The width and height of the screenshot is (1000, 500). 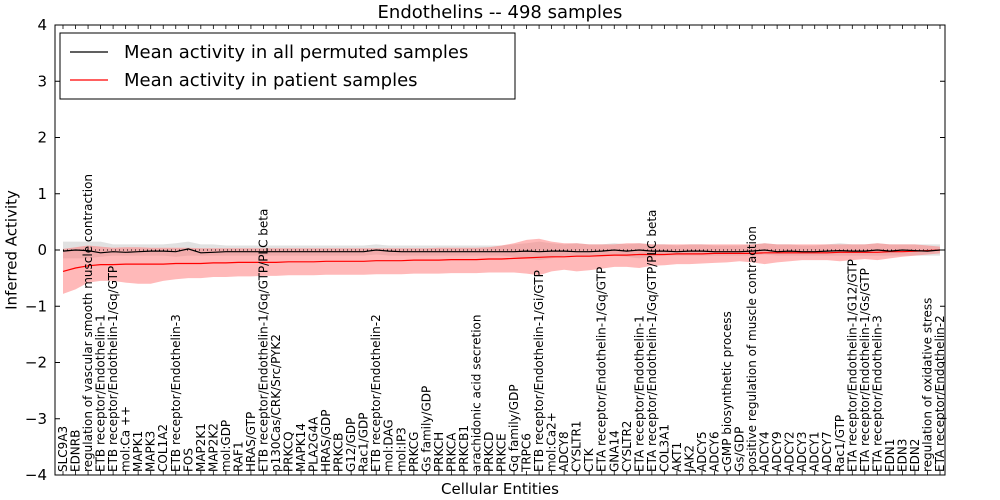 What do you see at coordinates (163, 448) in the screenshot?
I see `x-category-label: COL1A2` at bounding box center [163, 448].